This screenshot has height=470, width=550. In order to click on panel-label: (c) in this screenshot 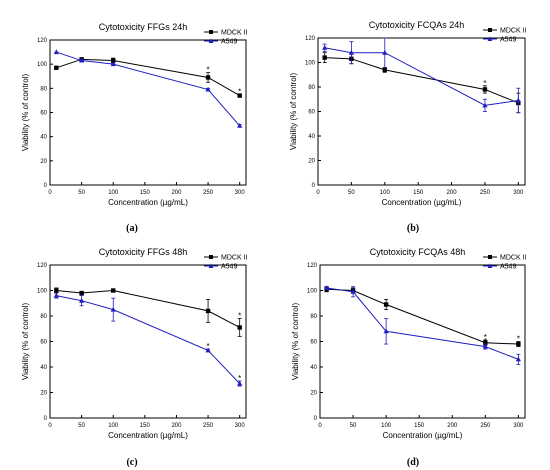, I will do `click(131, 462)`.